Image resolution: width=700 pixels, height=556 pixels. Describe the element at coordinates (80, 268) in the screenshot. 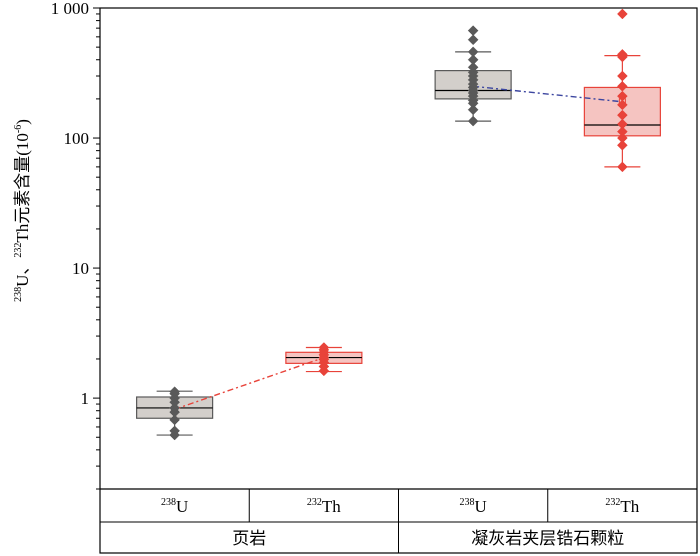

I see `y-tick-label: 10` at that location.